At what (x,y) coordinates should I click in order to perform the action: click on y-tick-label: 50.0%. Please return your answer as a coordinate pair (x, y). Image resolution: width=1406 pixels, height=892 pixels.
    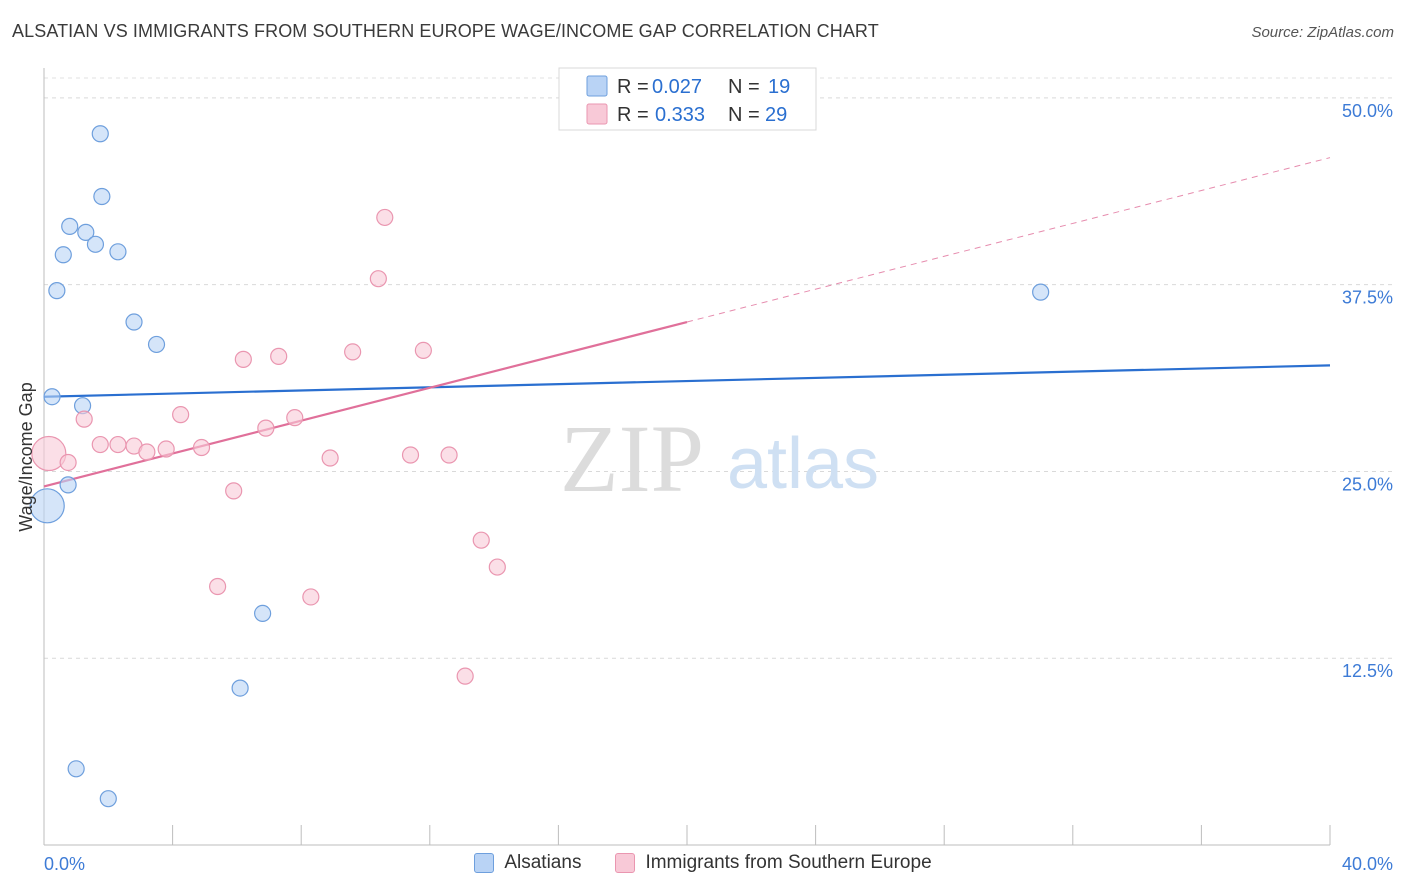
    Looking at the image, I should click on (1367, 111).